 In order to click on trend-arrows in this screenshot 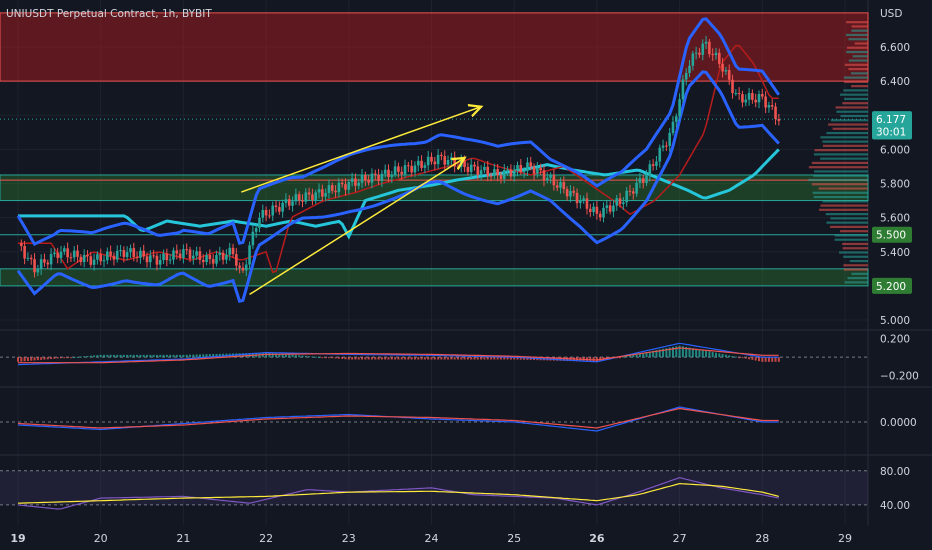, I will do `click(361, 201)`.